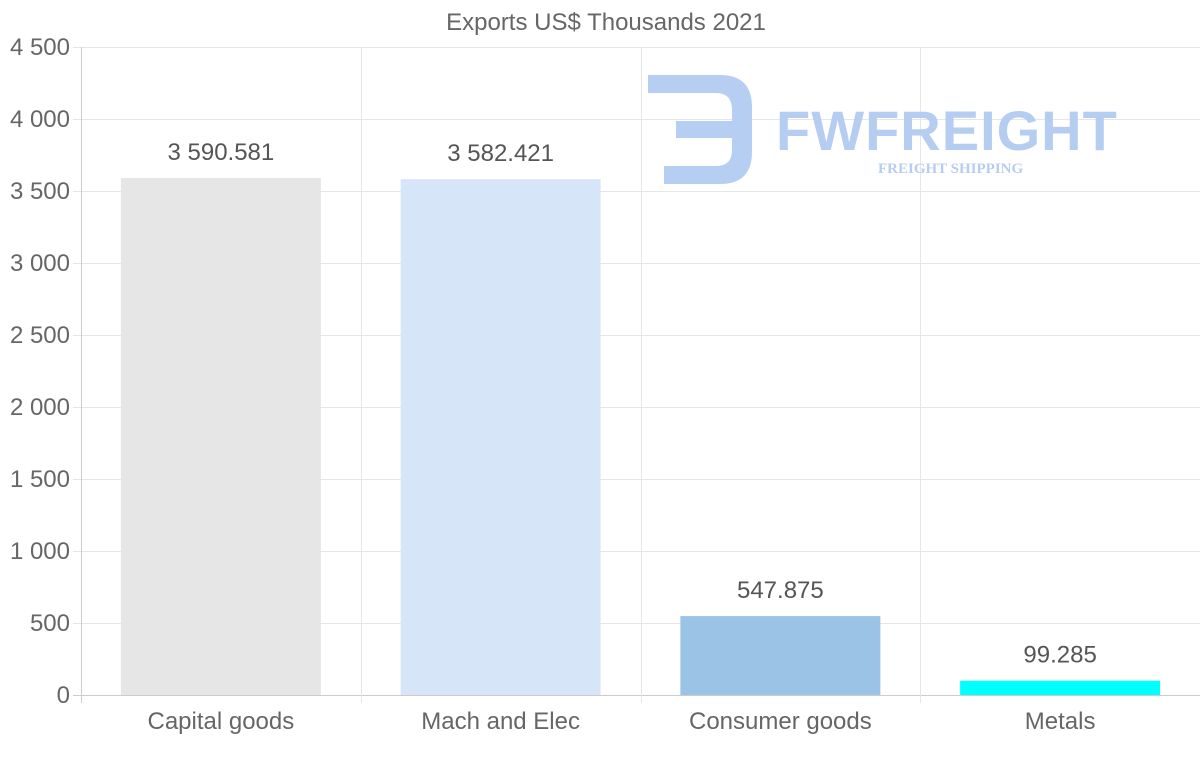 The image size is (1200, 763). What do you see at coordinates (40, 551) in the screenshot?
I see `y-tick-label: 1 000` at bounding box center [40, 551].